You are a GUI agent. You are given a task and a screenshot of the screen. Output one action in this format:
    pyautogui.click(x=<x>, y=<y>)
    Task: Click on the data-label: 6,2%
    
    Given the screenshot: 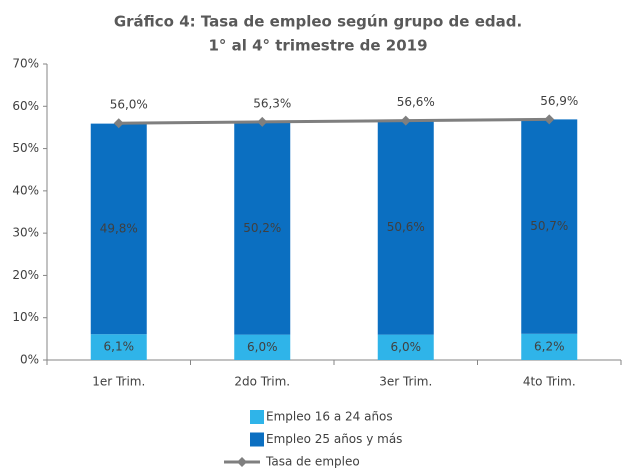 What is the action you would take?
    pyautogui.click(x=549, y=346)
    